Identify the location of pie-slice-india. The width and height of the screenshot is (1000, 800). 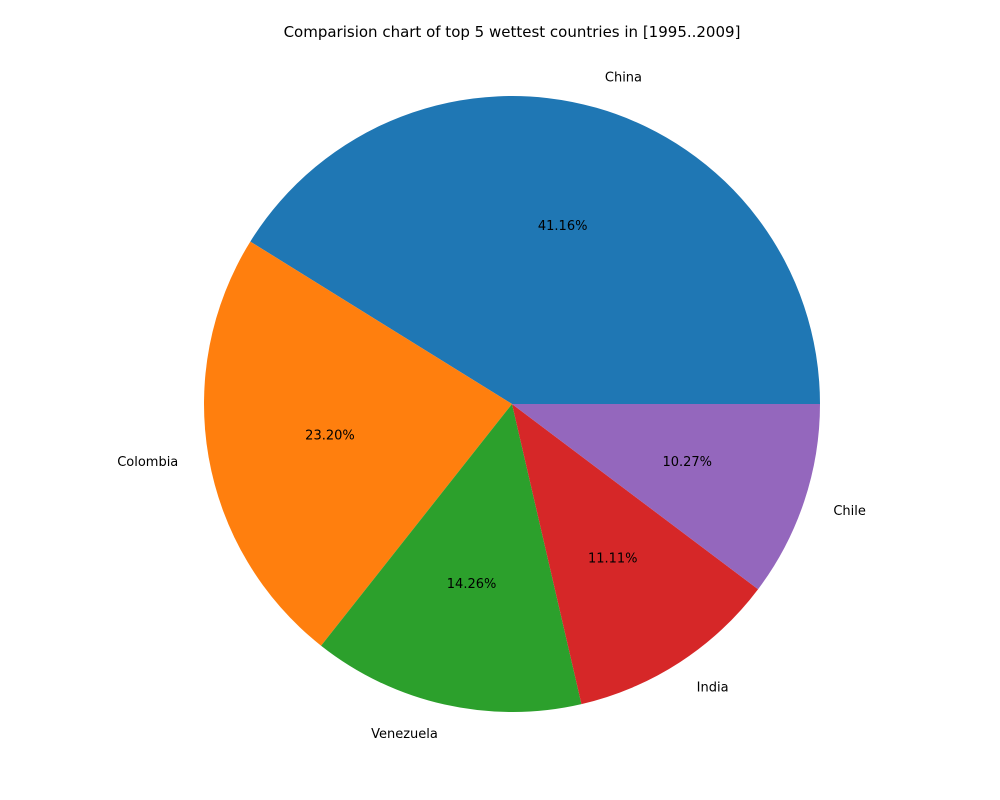
(635, 554).